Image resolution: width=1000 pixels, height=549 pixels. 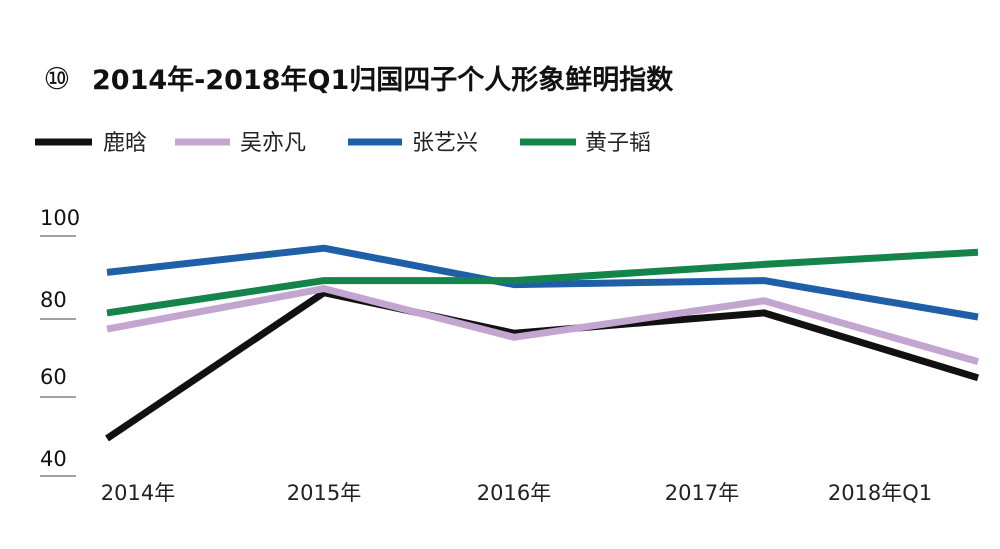 I want to click on y-tick-label: 40, so click(x=53, y=459).